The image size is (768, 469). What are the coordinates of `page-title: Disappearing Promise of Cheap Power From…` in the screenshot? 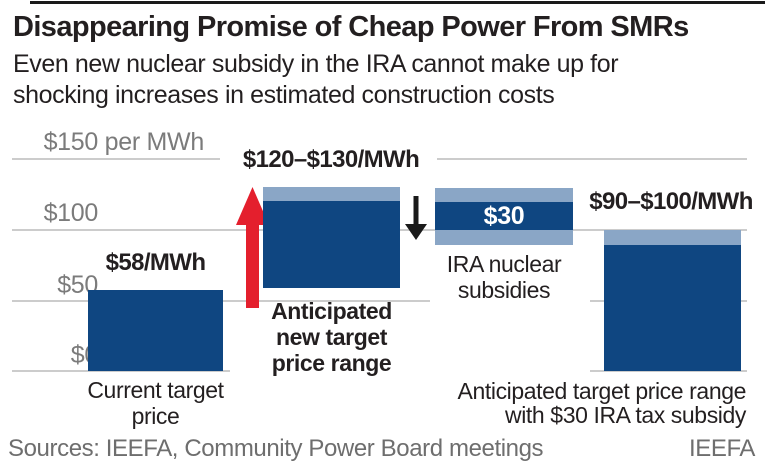 It's located at (351, 27).